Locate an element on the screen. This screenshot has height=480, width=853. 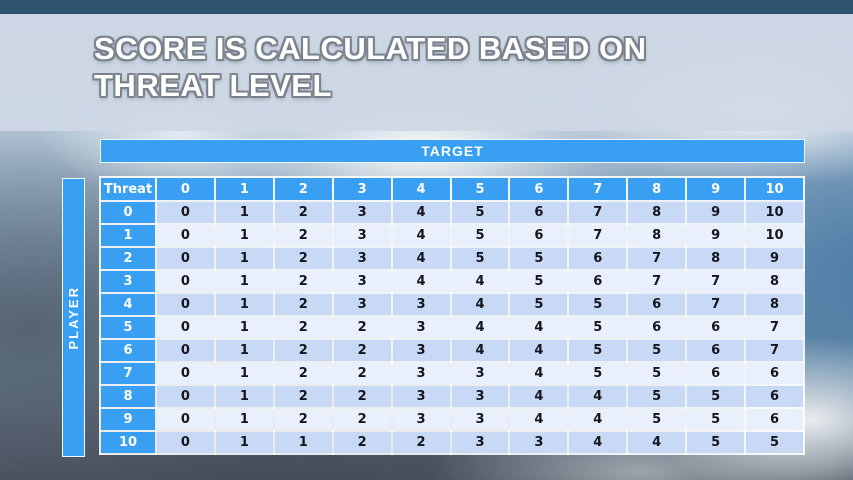
slide-title: SCORE IS CALCULATED BASED ON THREAT LEVEL is located at coordinates (454, 67).